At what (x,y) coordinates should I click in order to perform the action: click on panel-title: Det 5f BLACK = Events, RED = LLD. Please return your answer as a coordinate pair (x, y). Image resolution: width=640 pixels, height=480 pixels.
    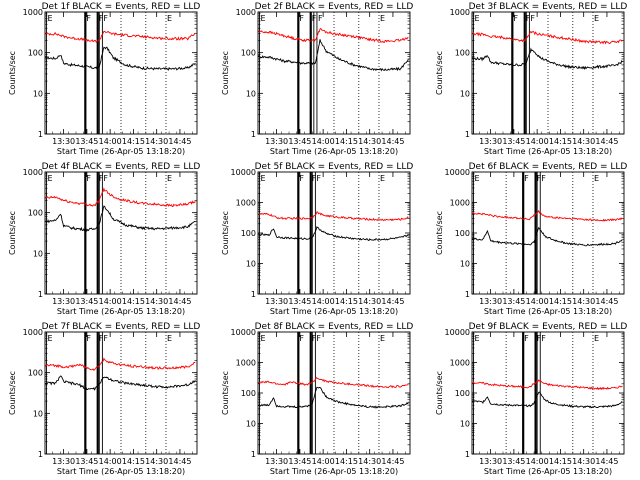
    Looking at the image, I should click on (334, 167).